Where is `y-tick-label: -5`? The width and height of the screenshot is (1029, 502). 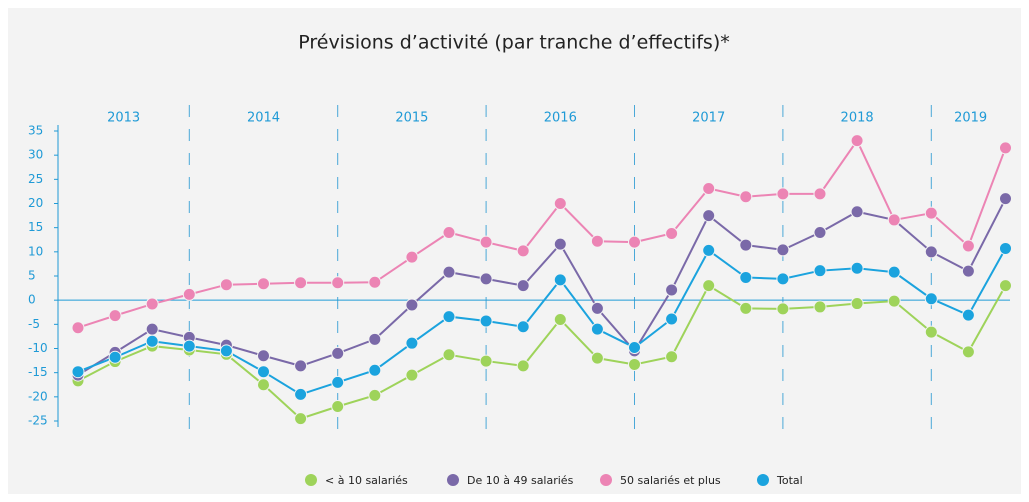
y-tick-label: -5 is located at coordinates (34, 324).